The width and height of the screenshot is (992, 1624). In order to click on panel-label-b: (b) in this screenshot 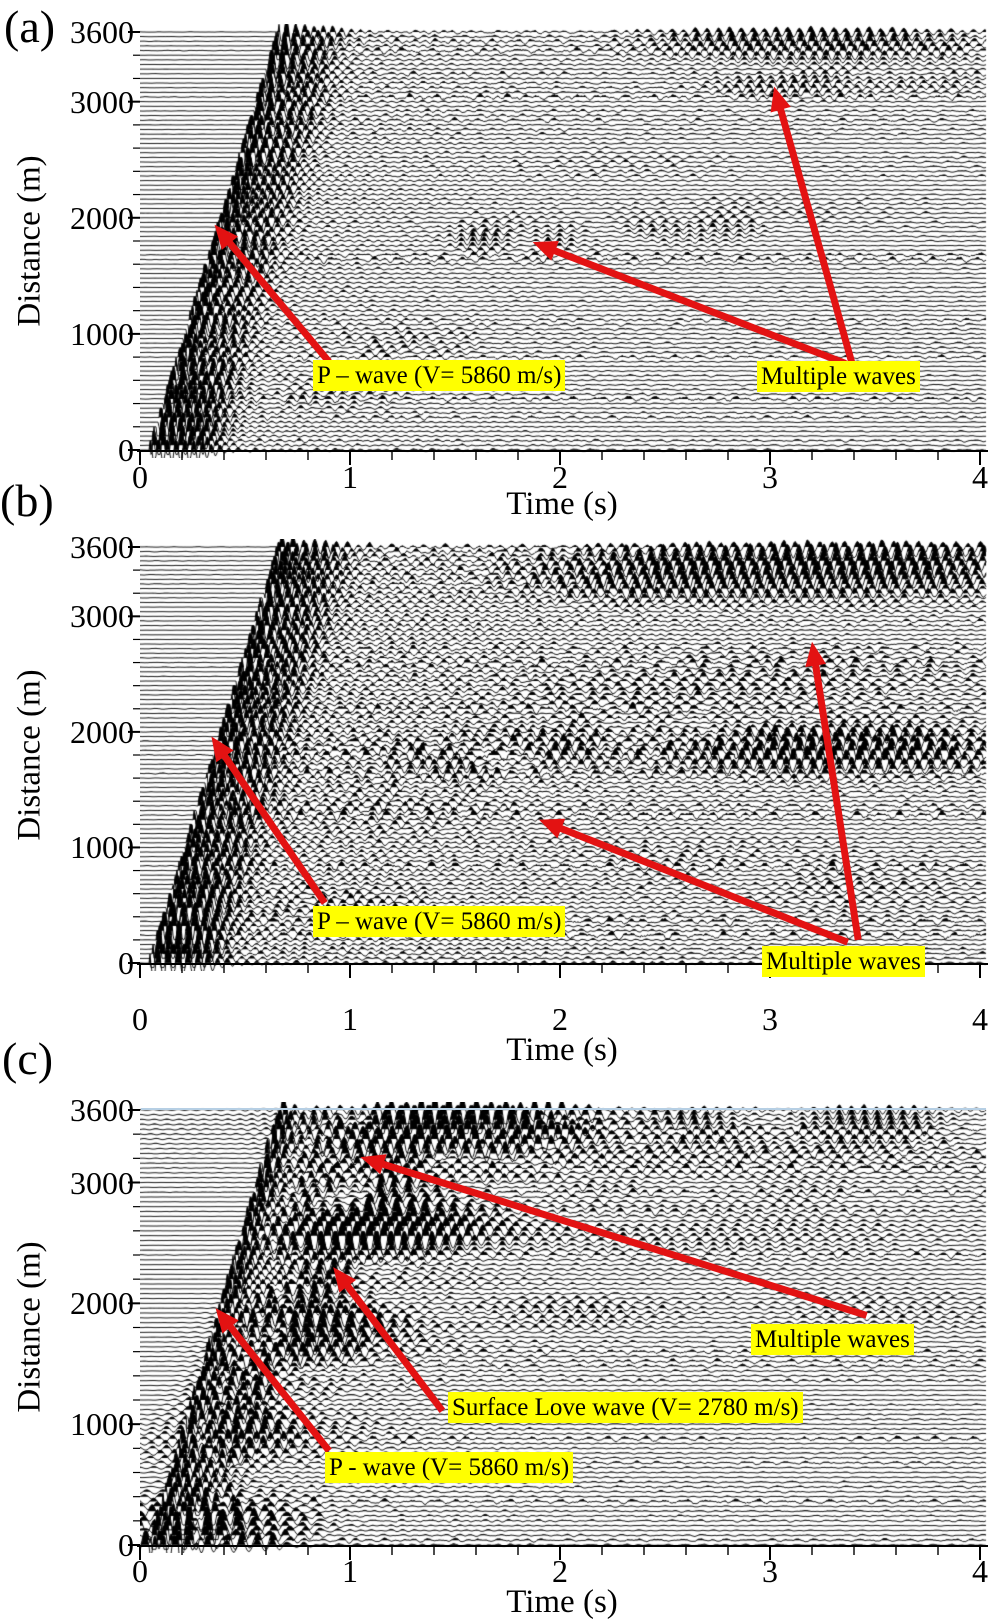, I will do `click(27, 500)`.